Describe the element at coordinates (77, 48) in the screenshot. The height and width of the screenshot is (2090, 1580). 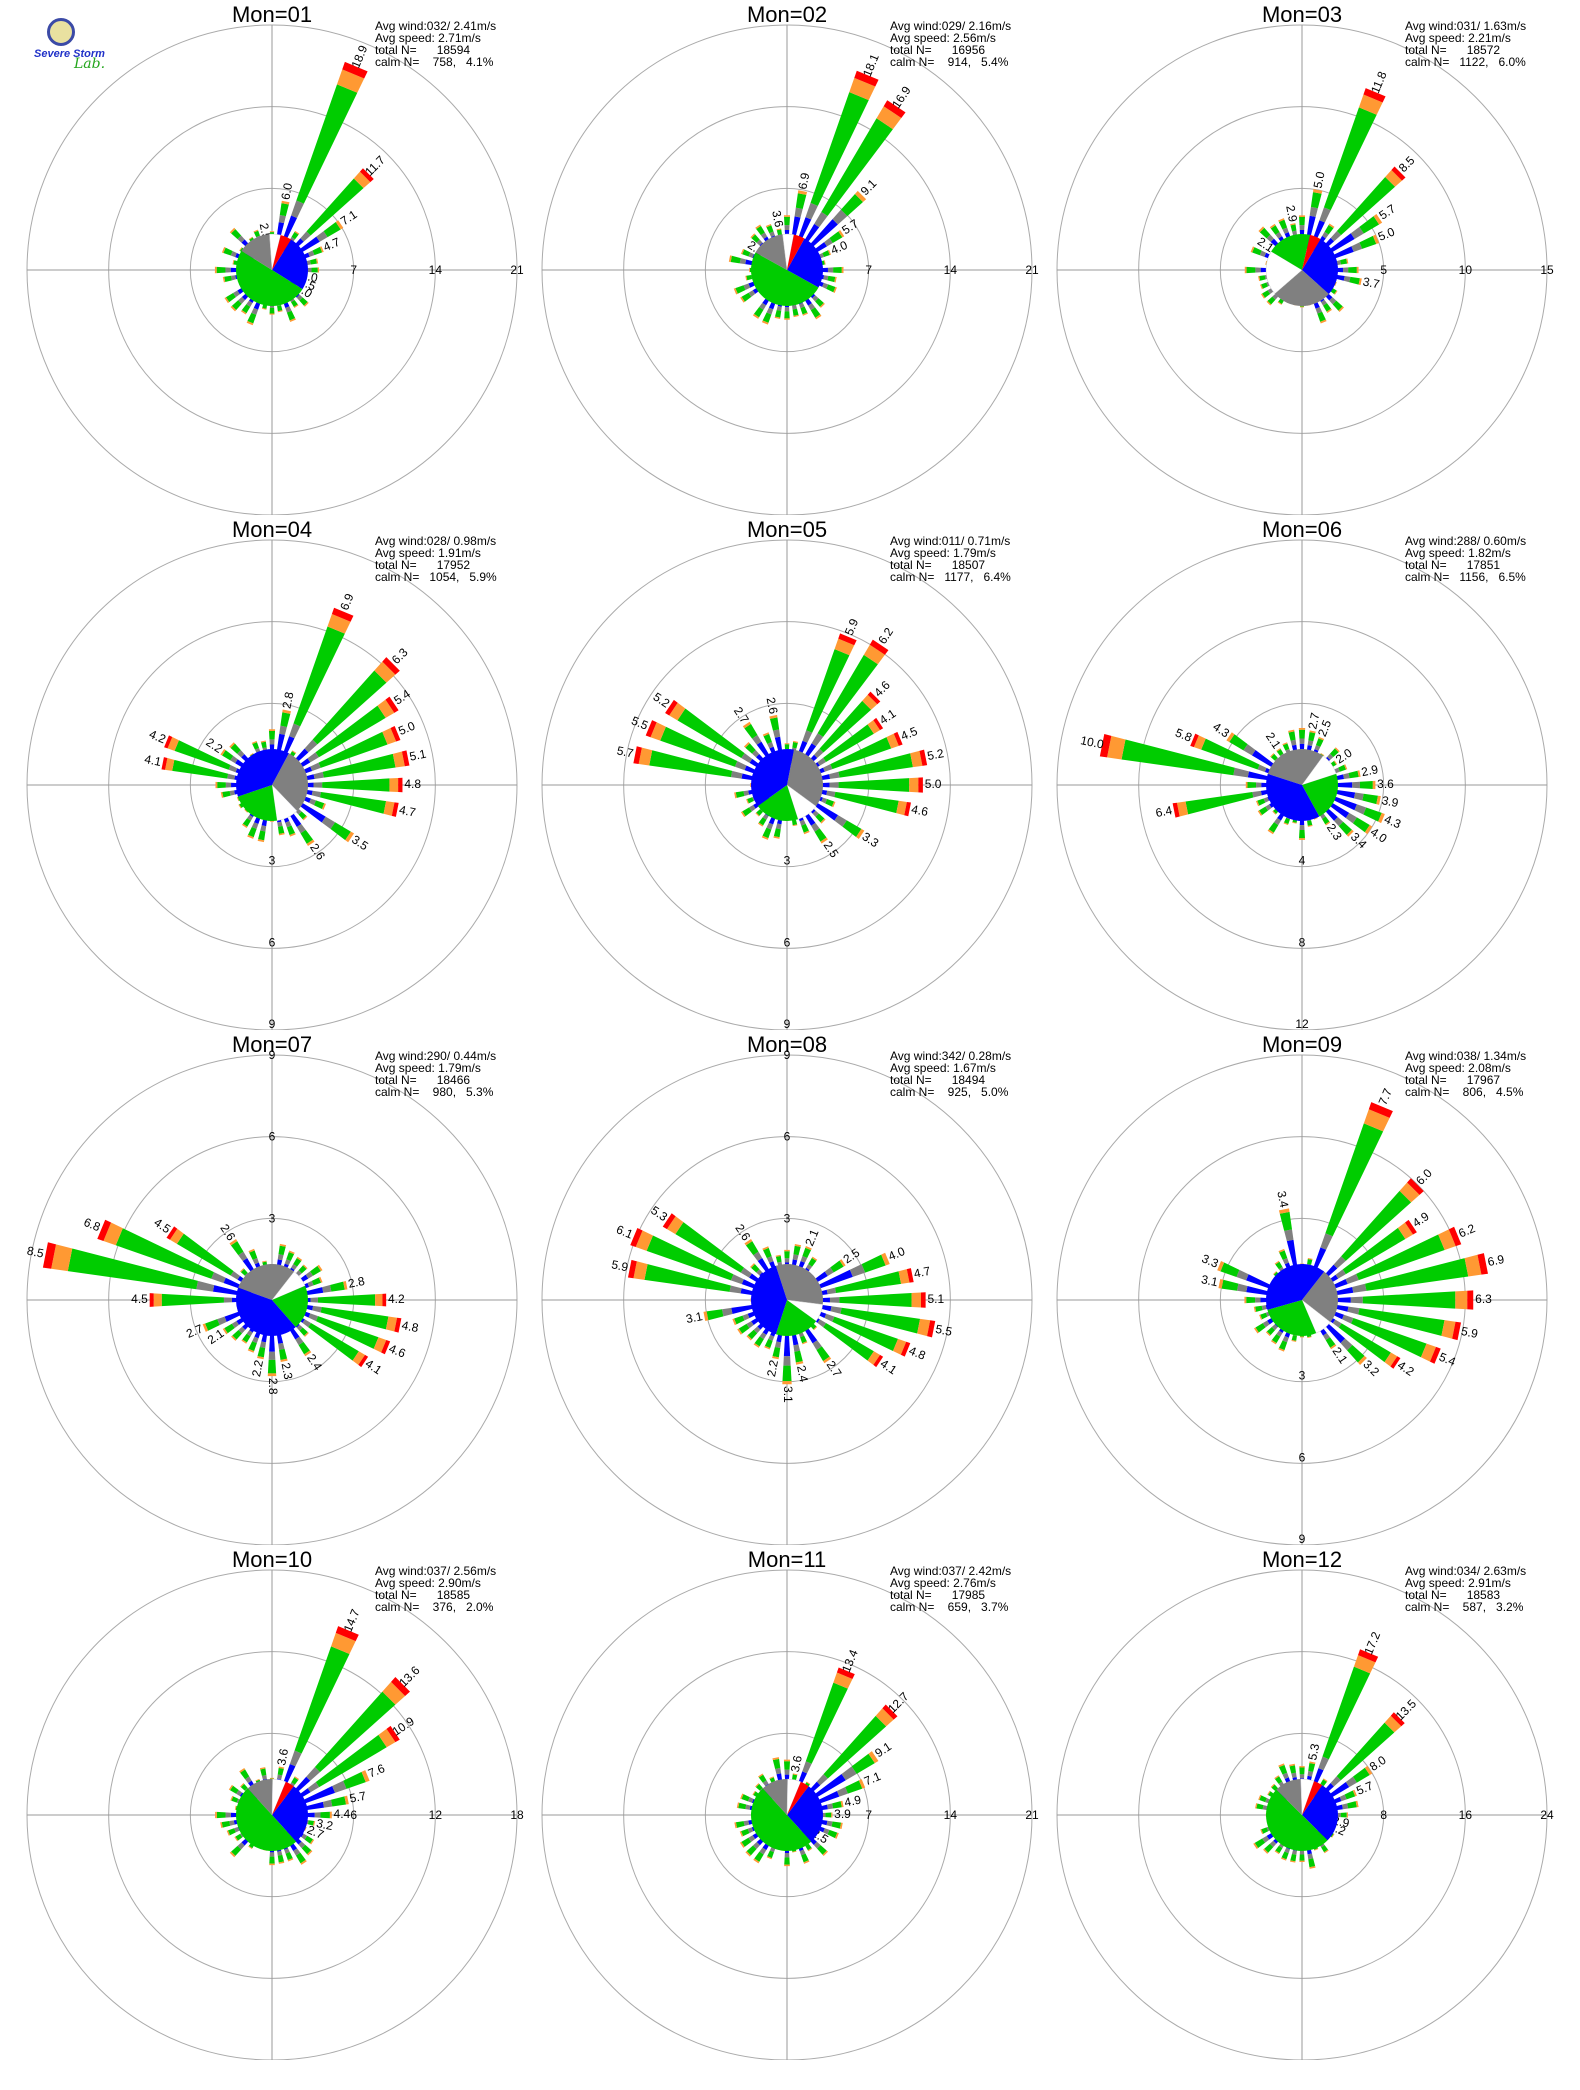
I see `lab-logo: Severe Storm Lab.` at that location.